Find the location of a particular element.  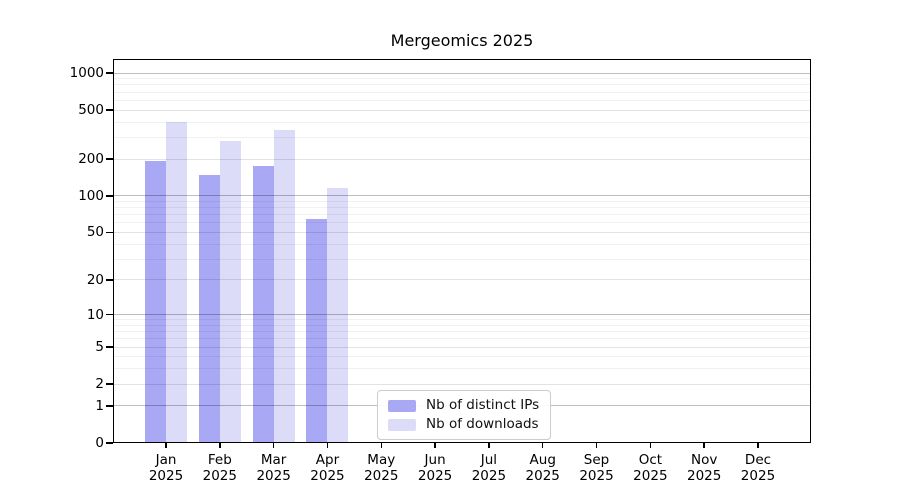

bar-distinct-ips-mar is located at coordinates (263, 304).